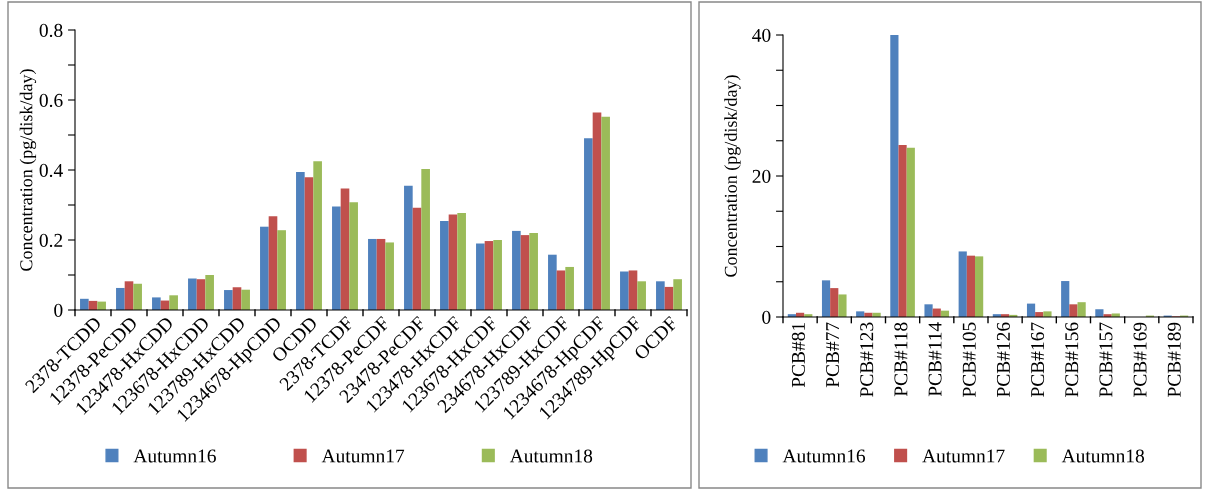 The width and height of the screenshot is (1205, 490). What do you see at coordinates (833, 355) in the screenshot?
I see `x-tick-label: PCB#77` at bounding box center [833, 355].